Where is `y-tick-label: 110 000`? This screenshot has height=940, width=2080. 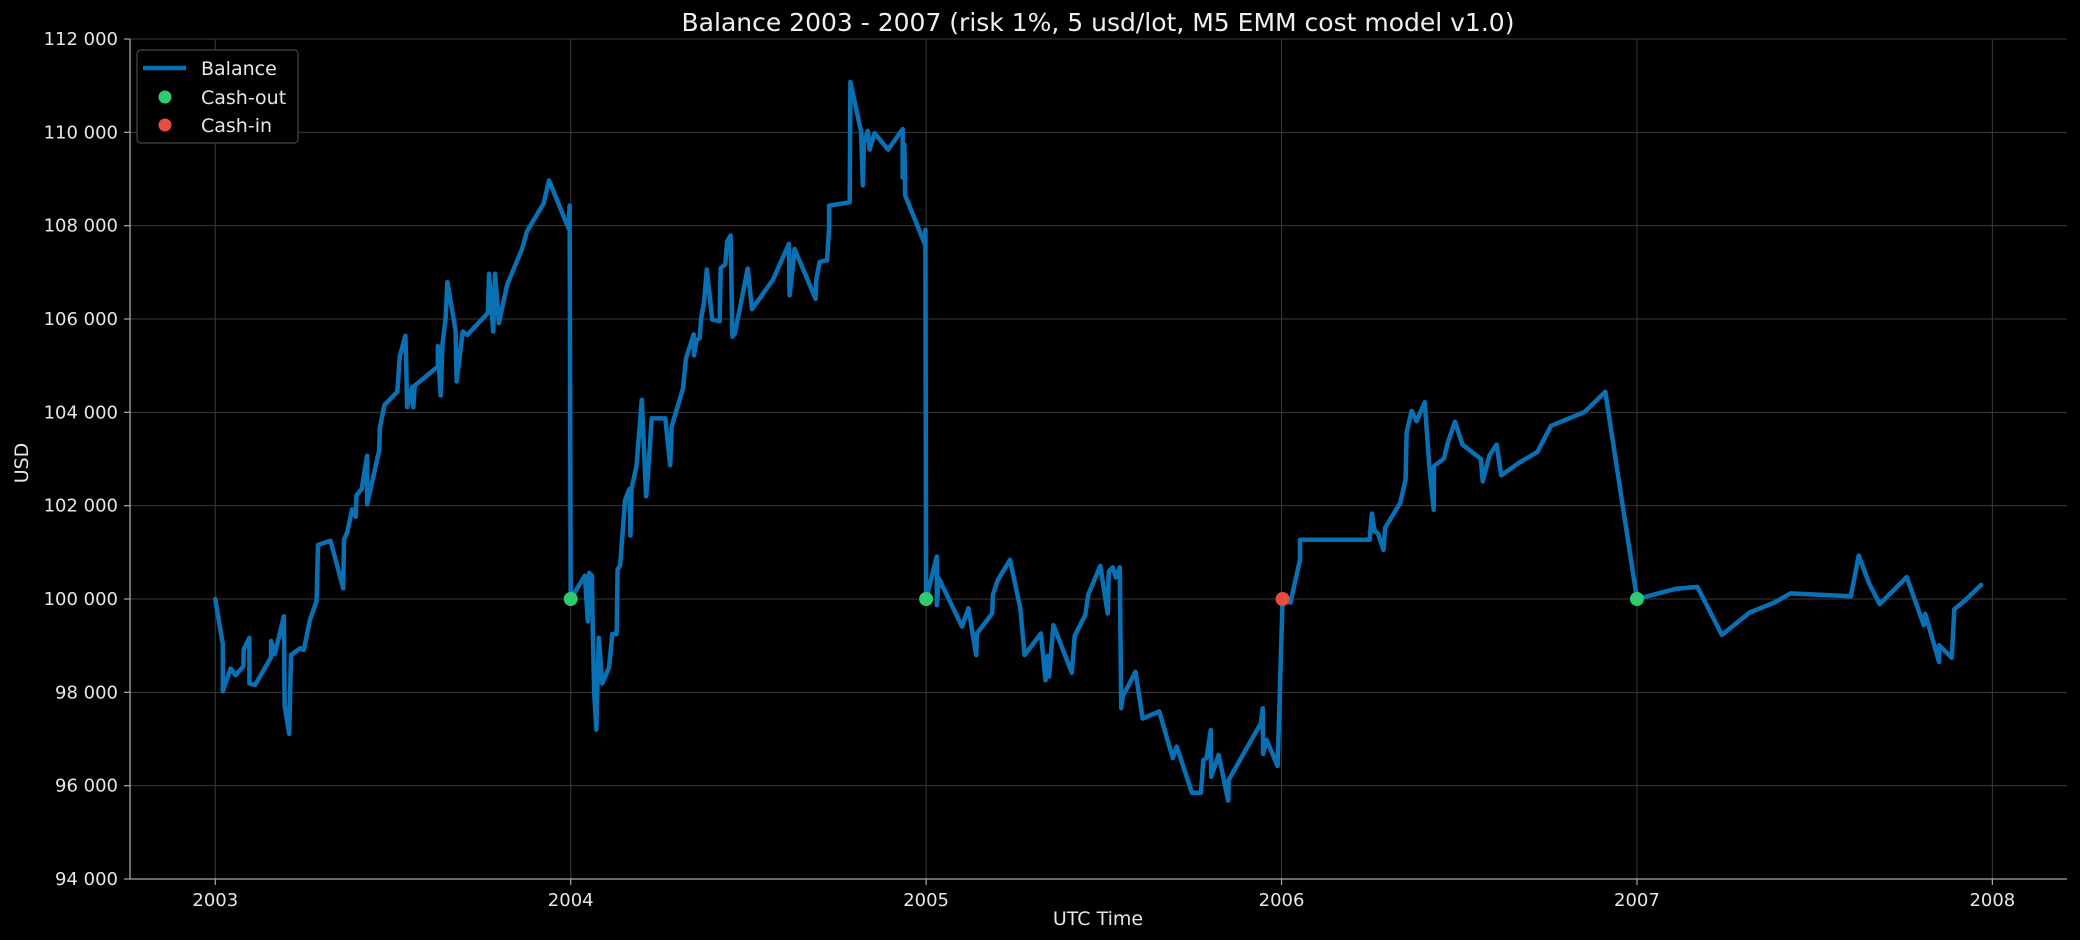
y-tick-label: 110 000 is located at coordinates (81, 132).